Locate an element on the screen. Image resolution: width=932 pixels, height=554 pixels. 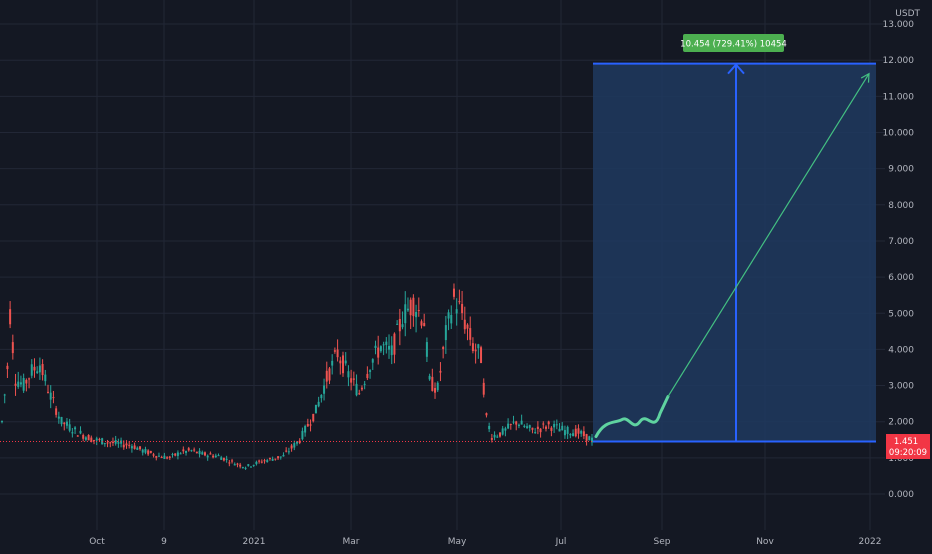
price-tick-label: 6.000 is located at coordinates (901, 278).